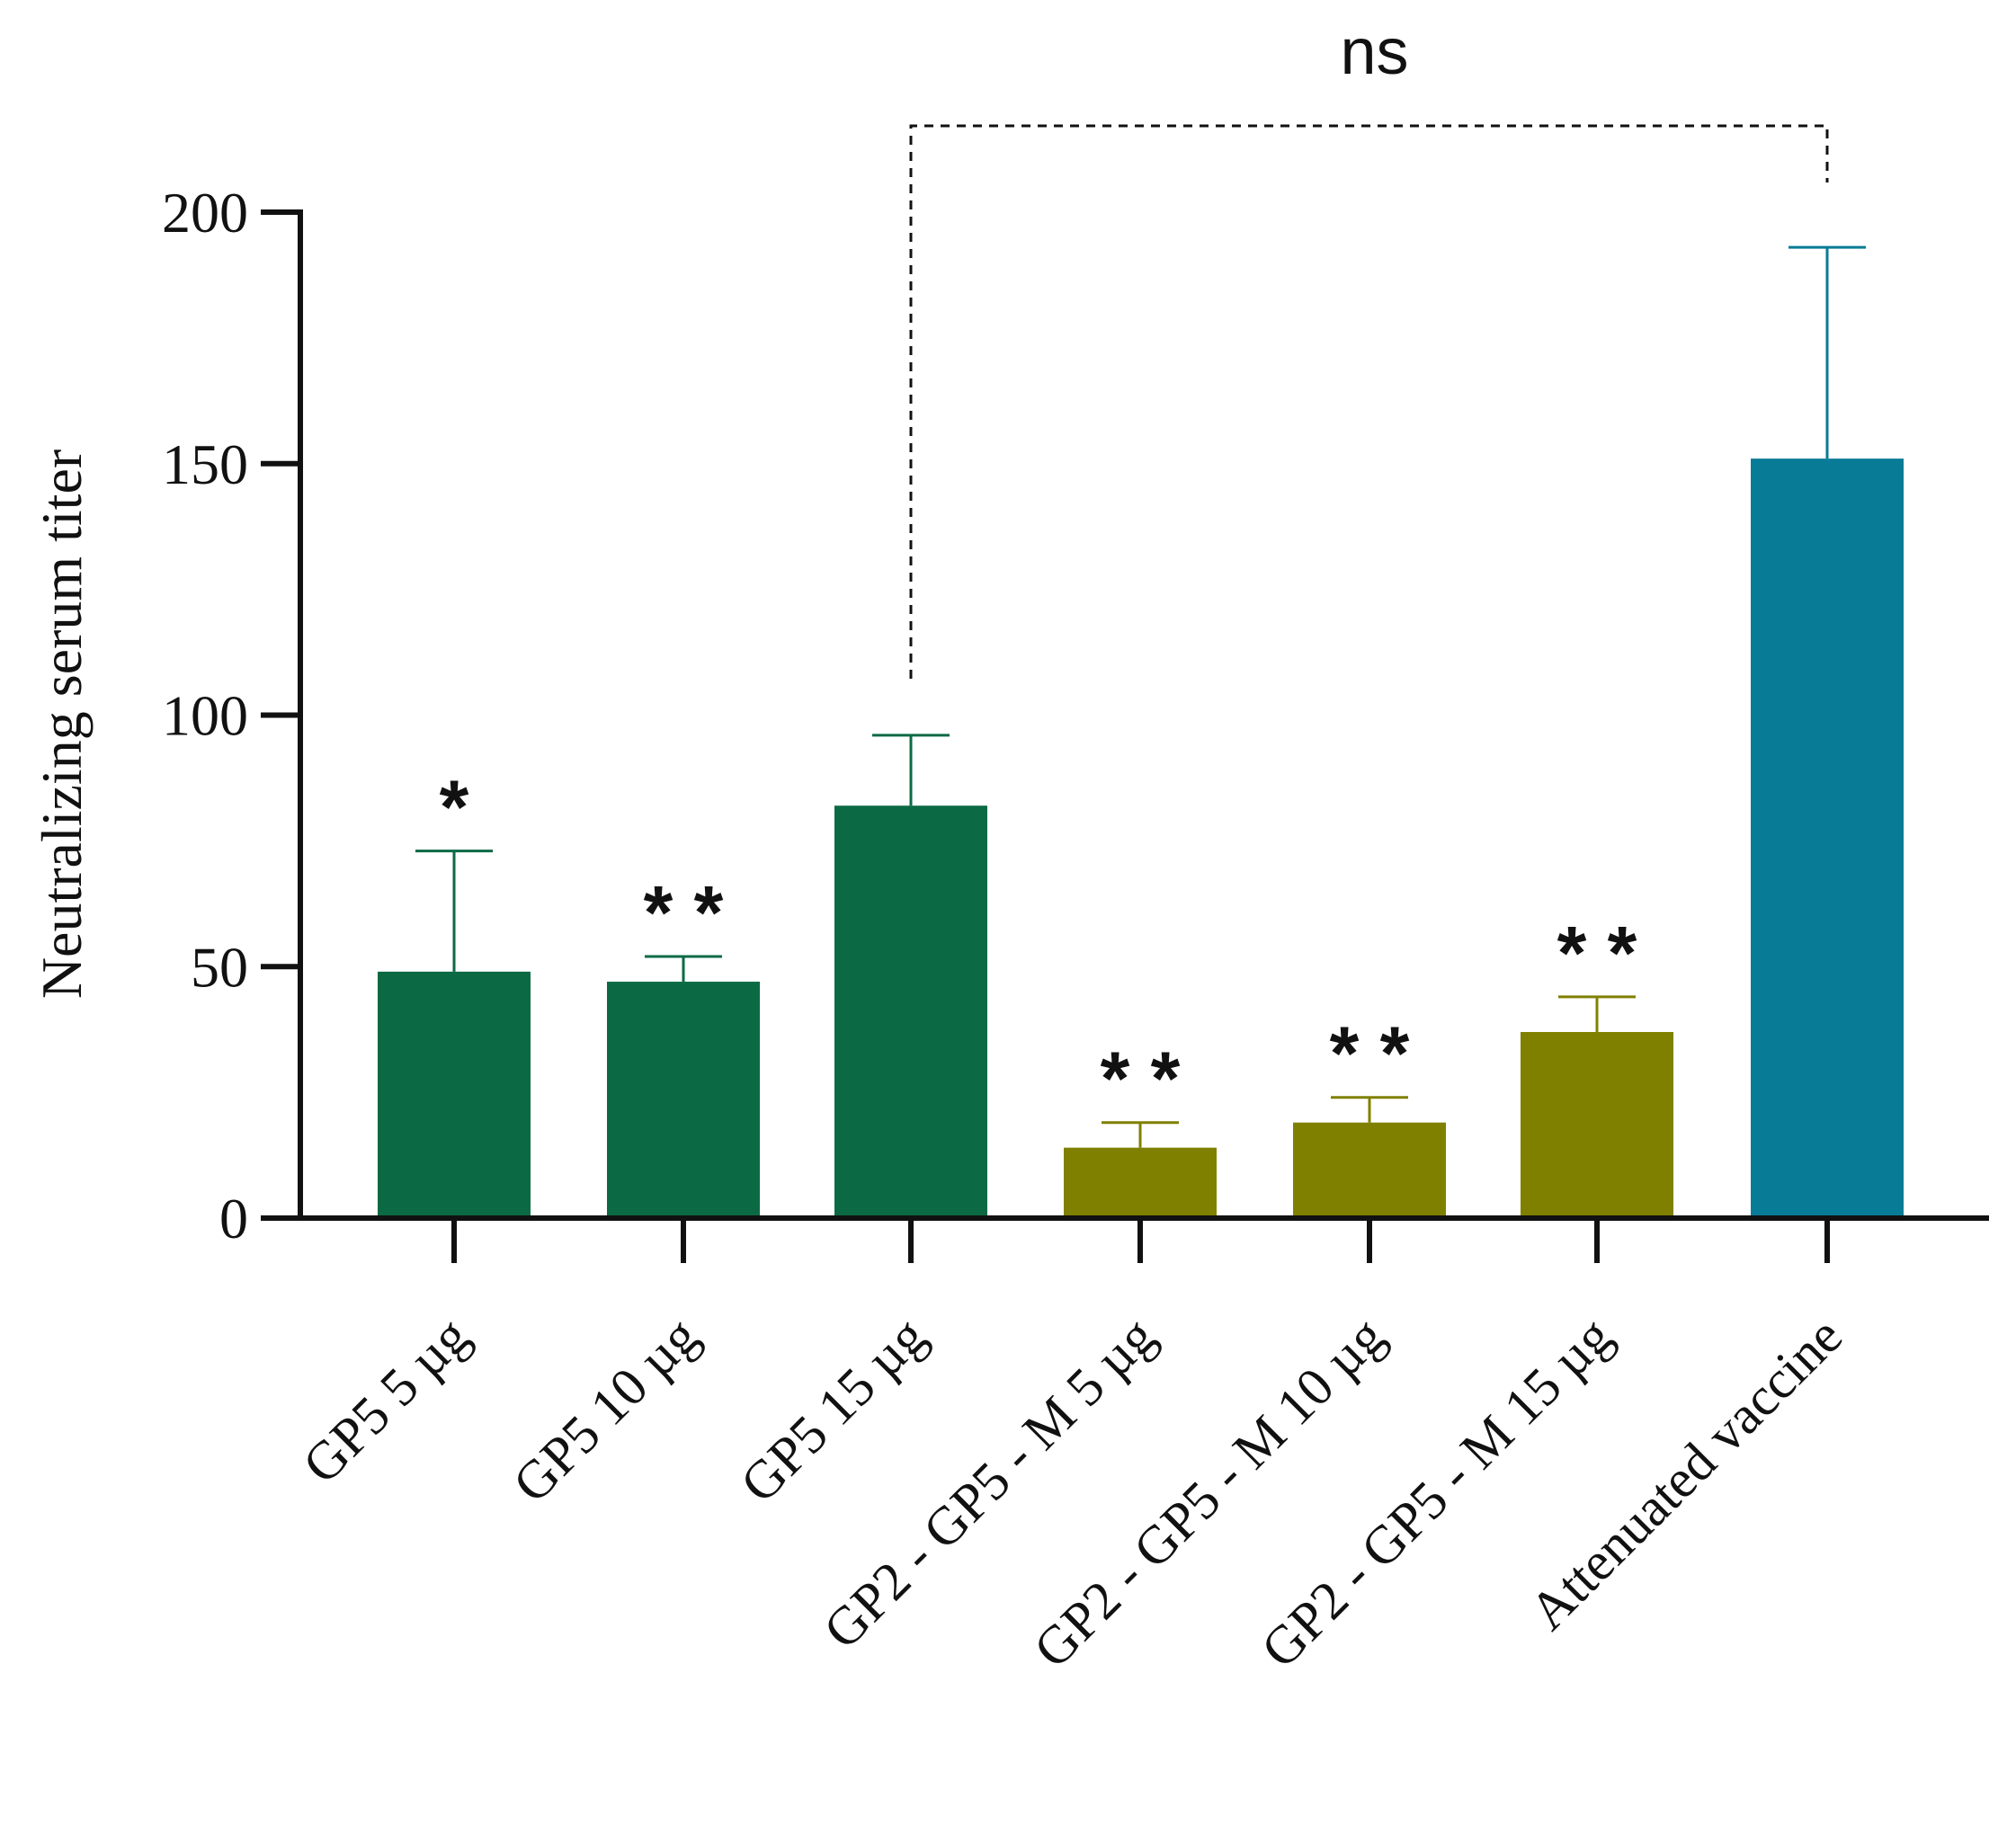 Image resolution: width=2016 pixels, height=1824 pixels. What do you see at coordinates (219, 967) in the screenshot?
I see `y-tick-label: 50` at bounding box center [219, 967].